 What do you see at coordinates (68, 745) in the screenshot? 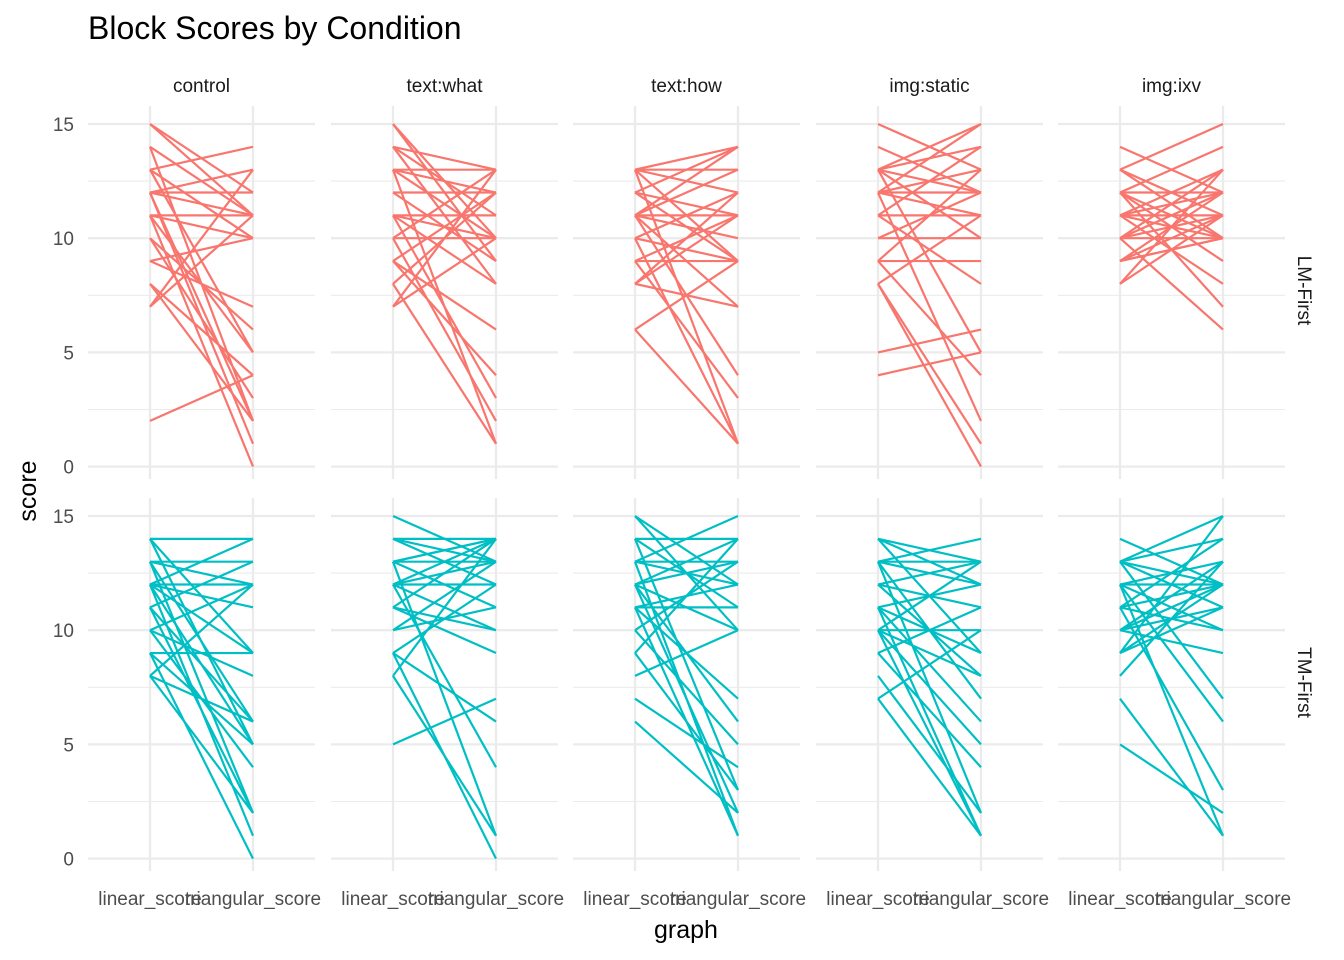
I see `y-tick-label: 5` at bounding box center [68, 745].